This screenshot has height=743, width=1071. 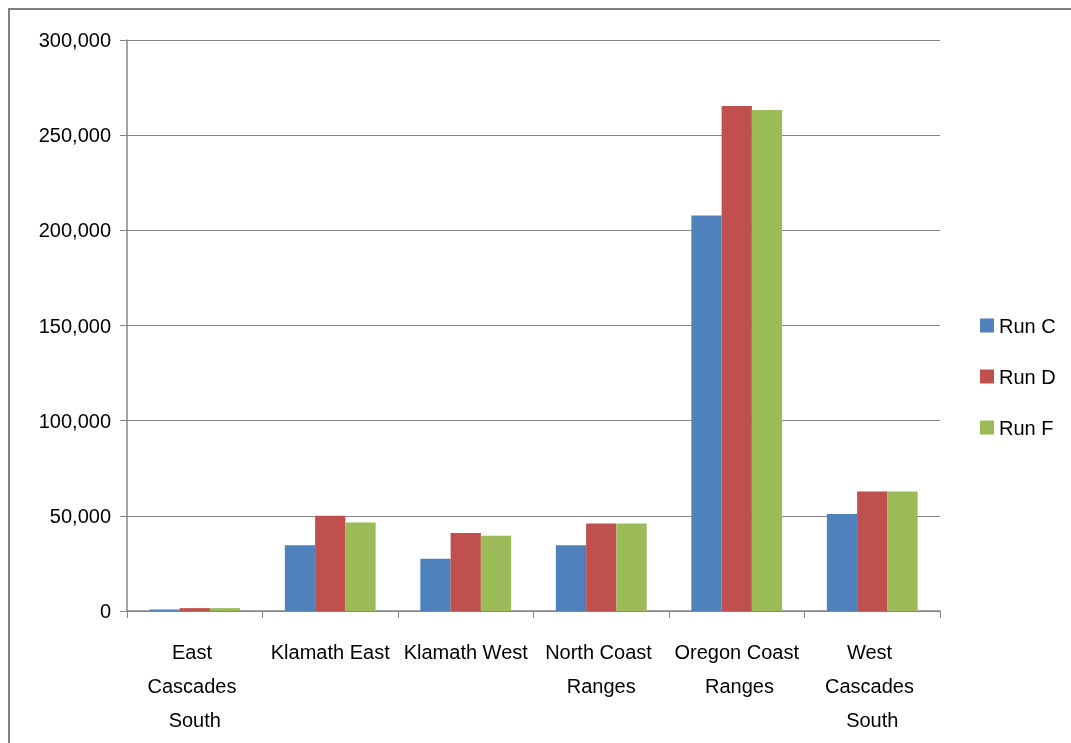 I want to click on x-tick-label: Oregon Coast Ranges, so click(x=737, y=669).